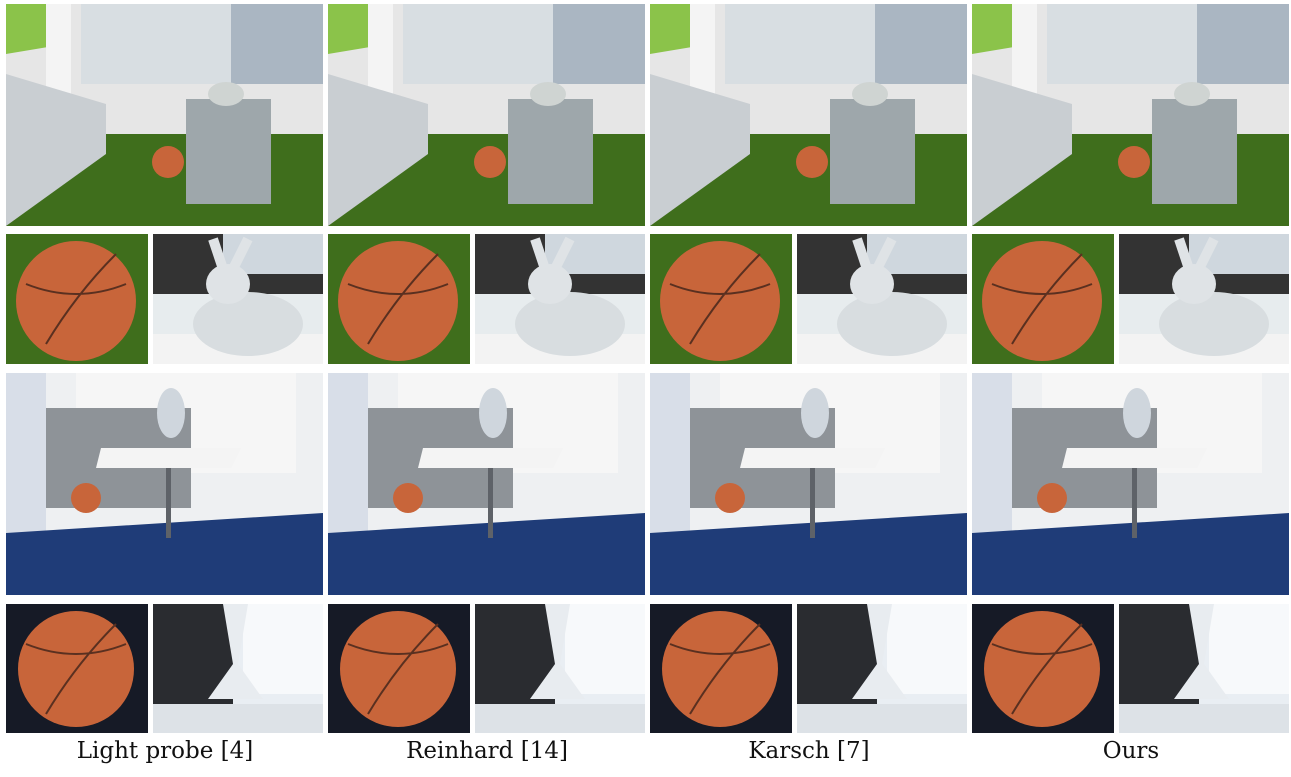 The image size is (1291, 777). Describe the element at coordinates (721, 668) in the screenshot. I see `ball-closeup-scene2-col3` at that location.